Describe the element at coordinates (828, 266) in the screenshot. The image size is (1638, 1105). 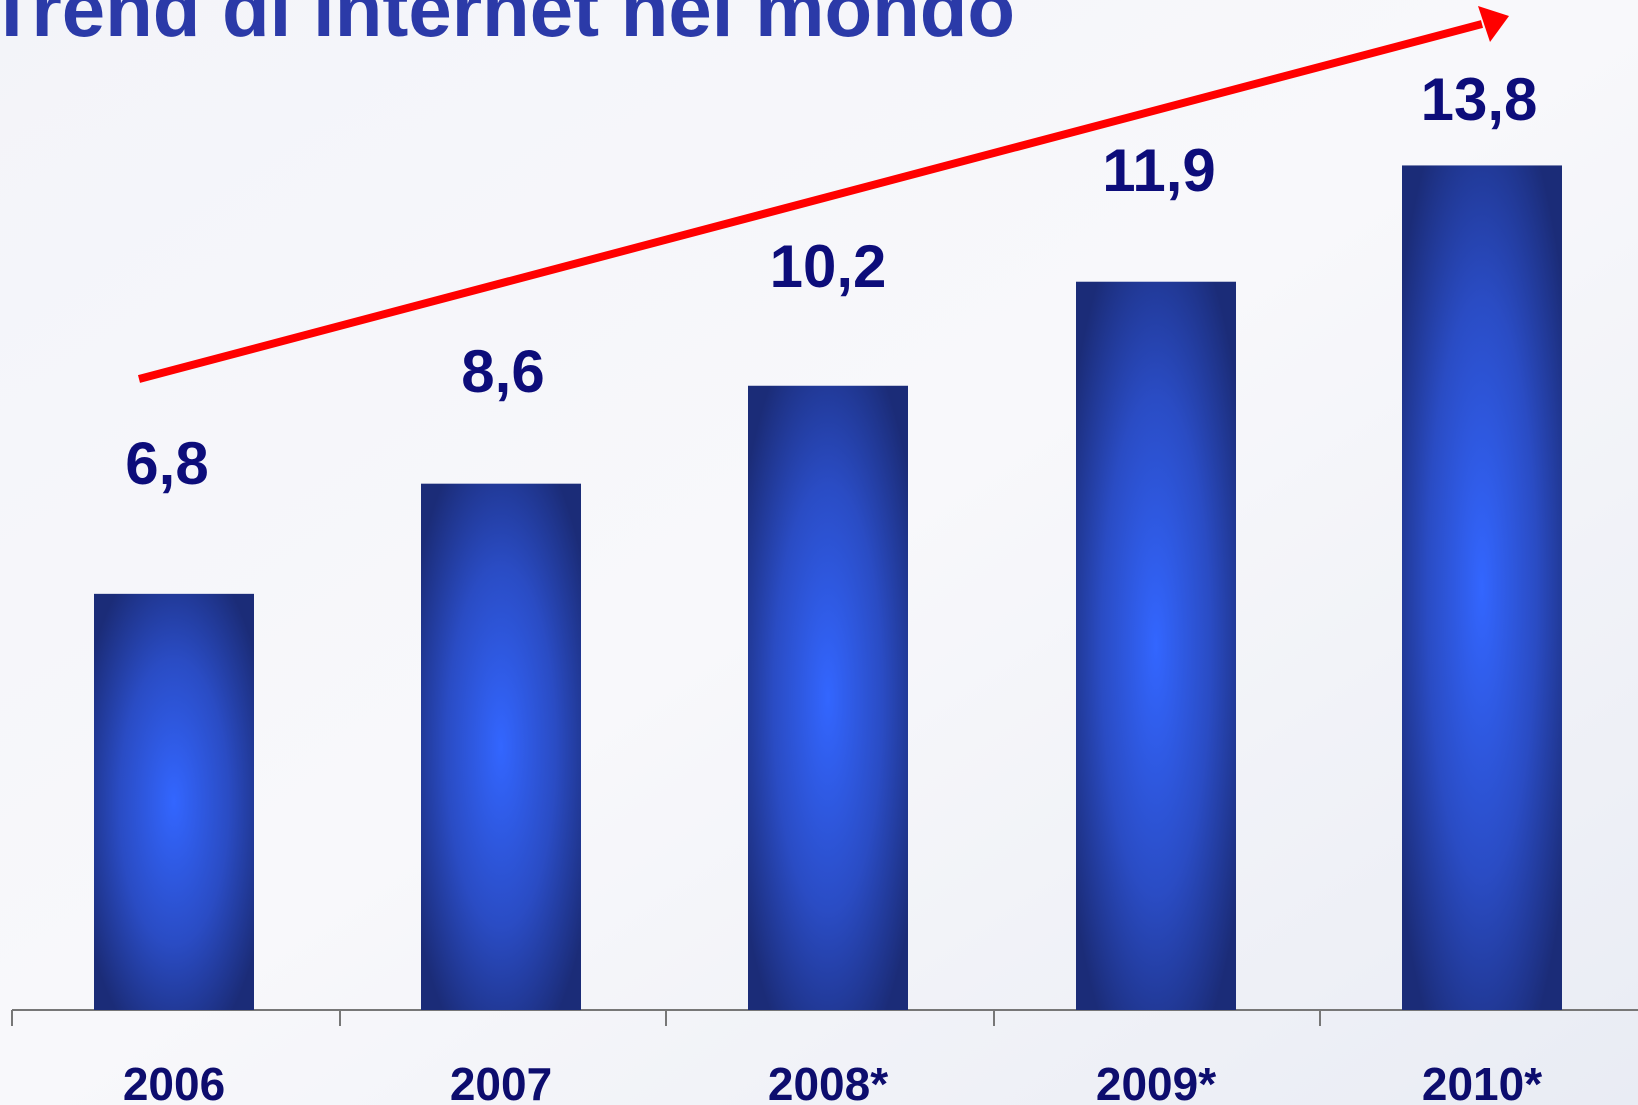
I see `value-label: 10,2` at that location.